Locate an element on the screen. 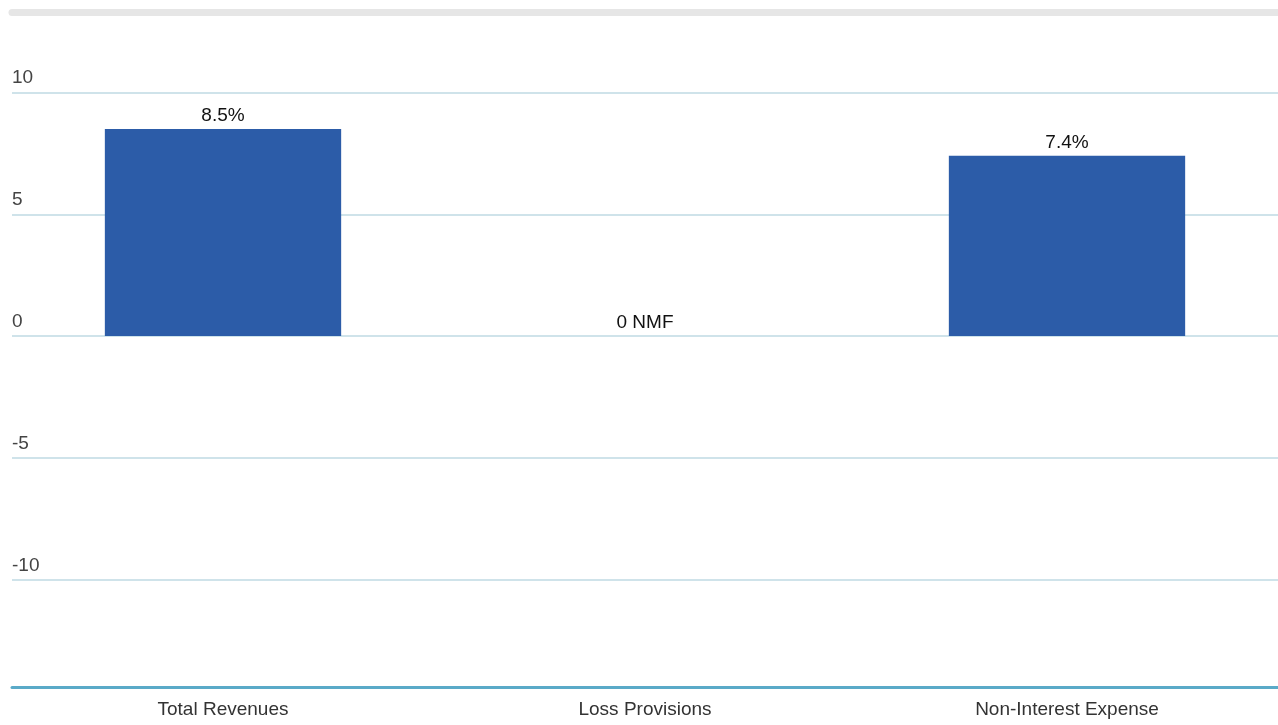 Image resolution: width=1278 pixels, height=725 pixels. y-tick-label: 0 is located at coordinates (17, 321).